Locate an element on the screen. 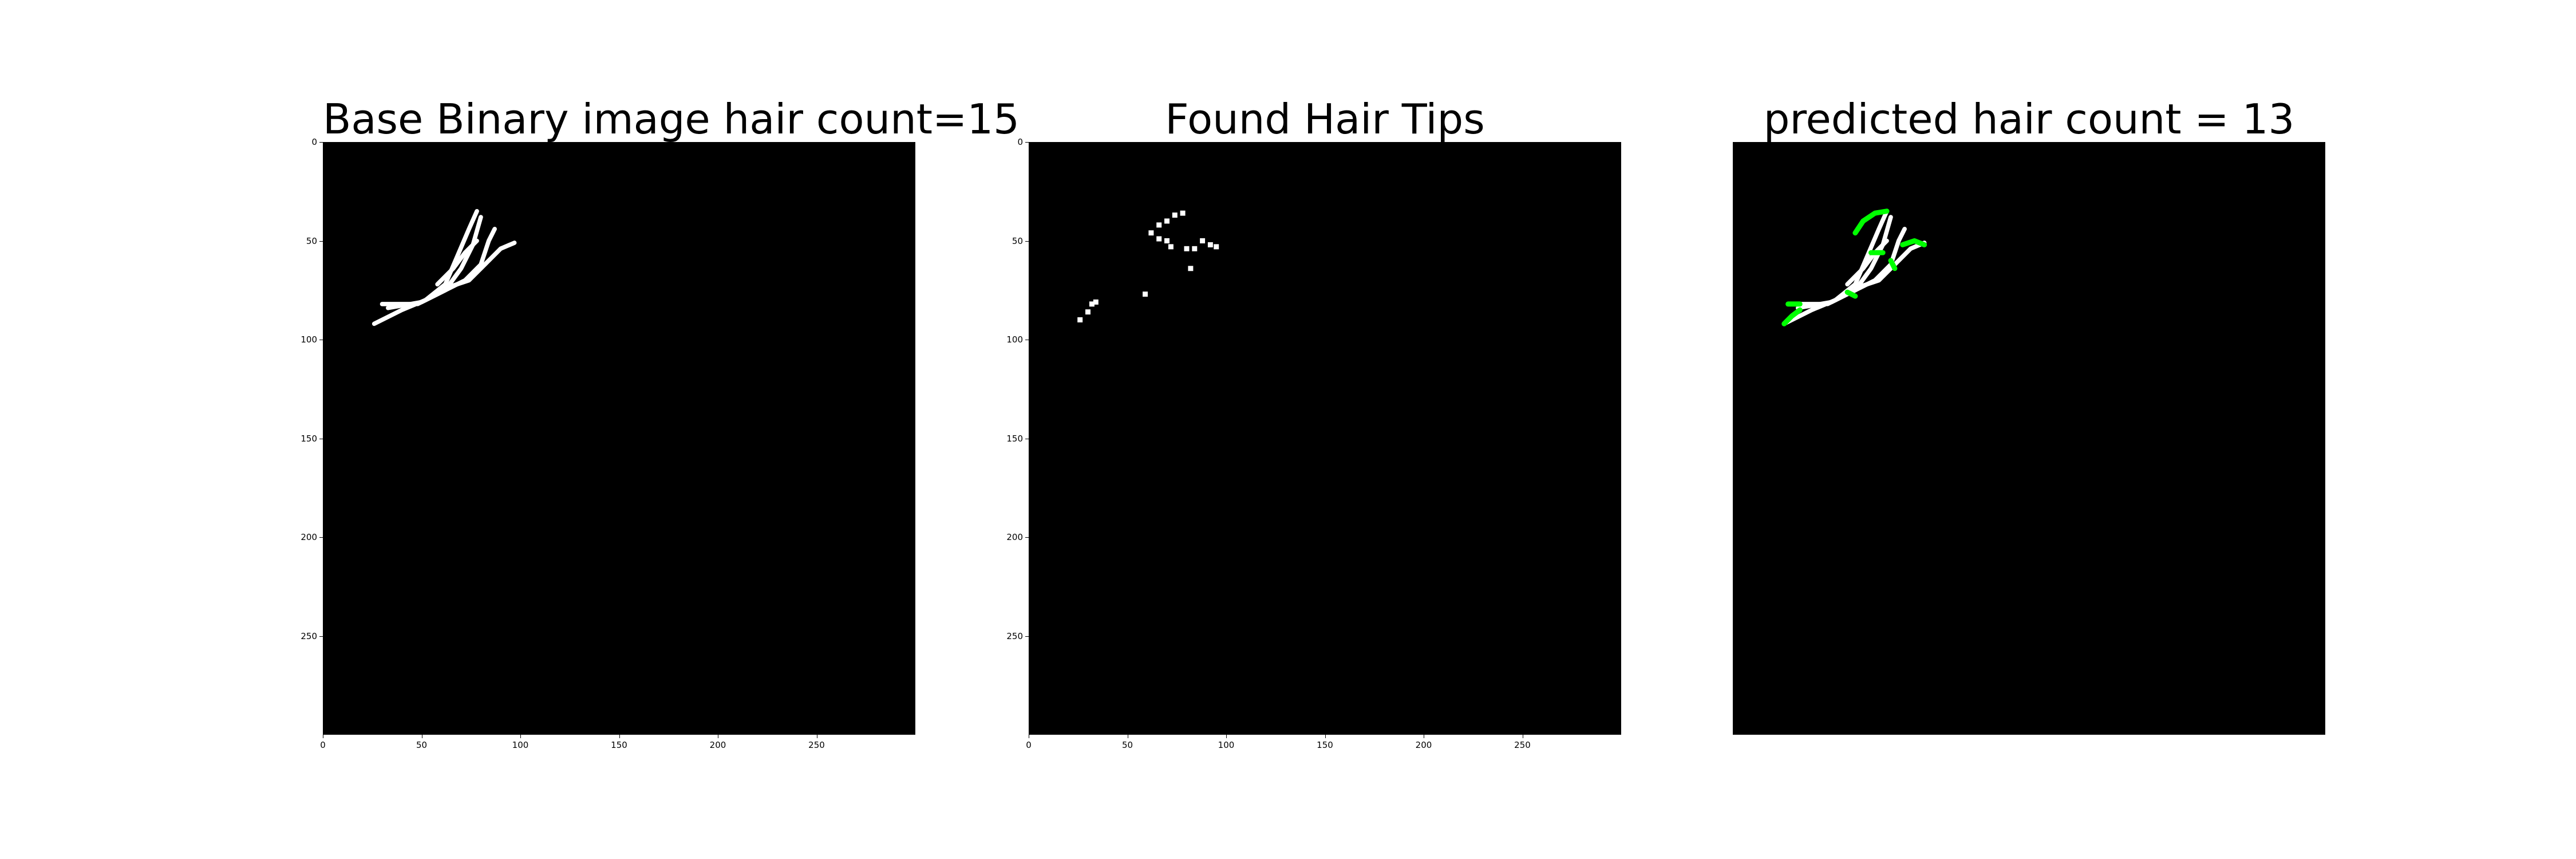  panel-title: Found Hair Tips is located at coordinates (1325, 119).